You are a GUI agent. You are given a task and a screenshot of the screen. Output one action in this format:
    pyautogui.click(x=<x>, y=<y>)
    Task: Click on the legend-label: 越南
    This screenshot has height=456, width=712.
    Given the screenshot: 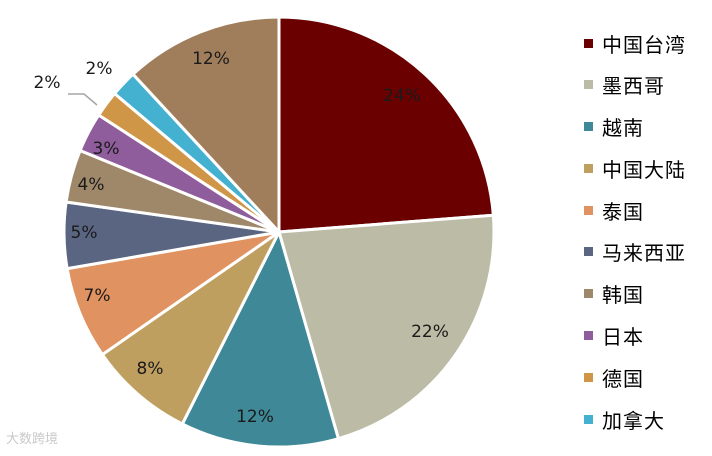 What is the action you would take?
    pyautogui.click(x=623, y=128)
    